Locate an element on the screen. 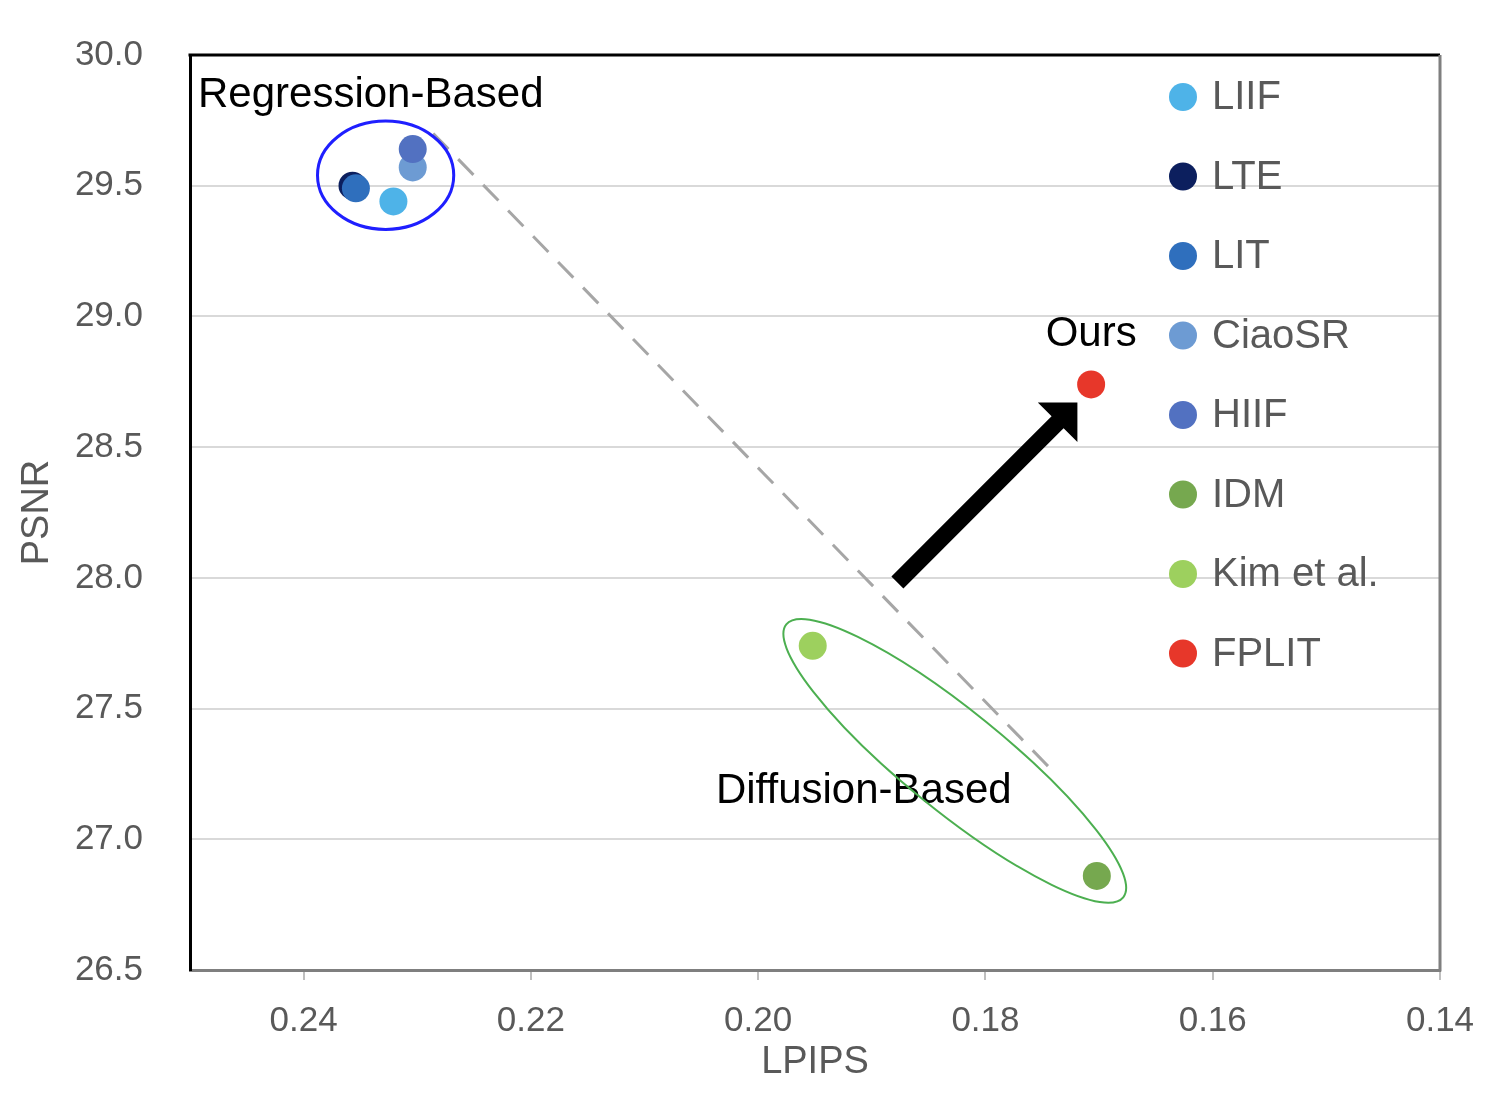 This screenshot has height=1096, width=1500. legend-label: HIIF is located at coordinates (1250, 413).